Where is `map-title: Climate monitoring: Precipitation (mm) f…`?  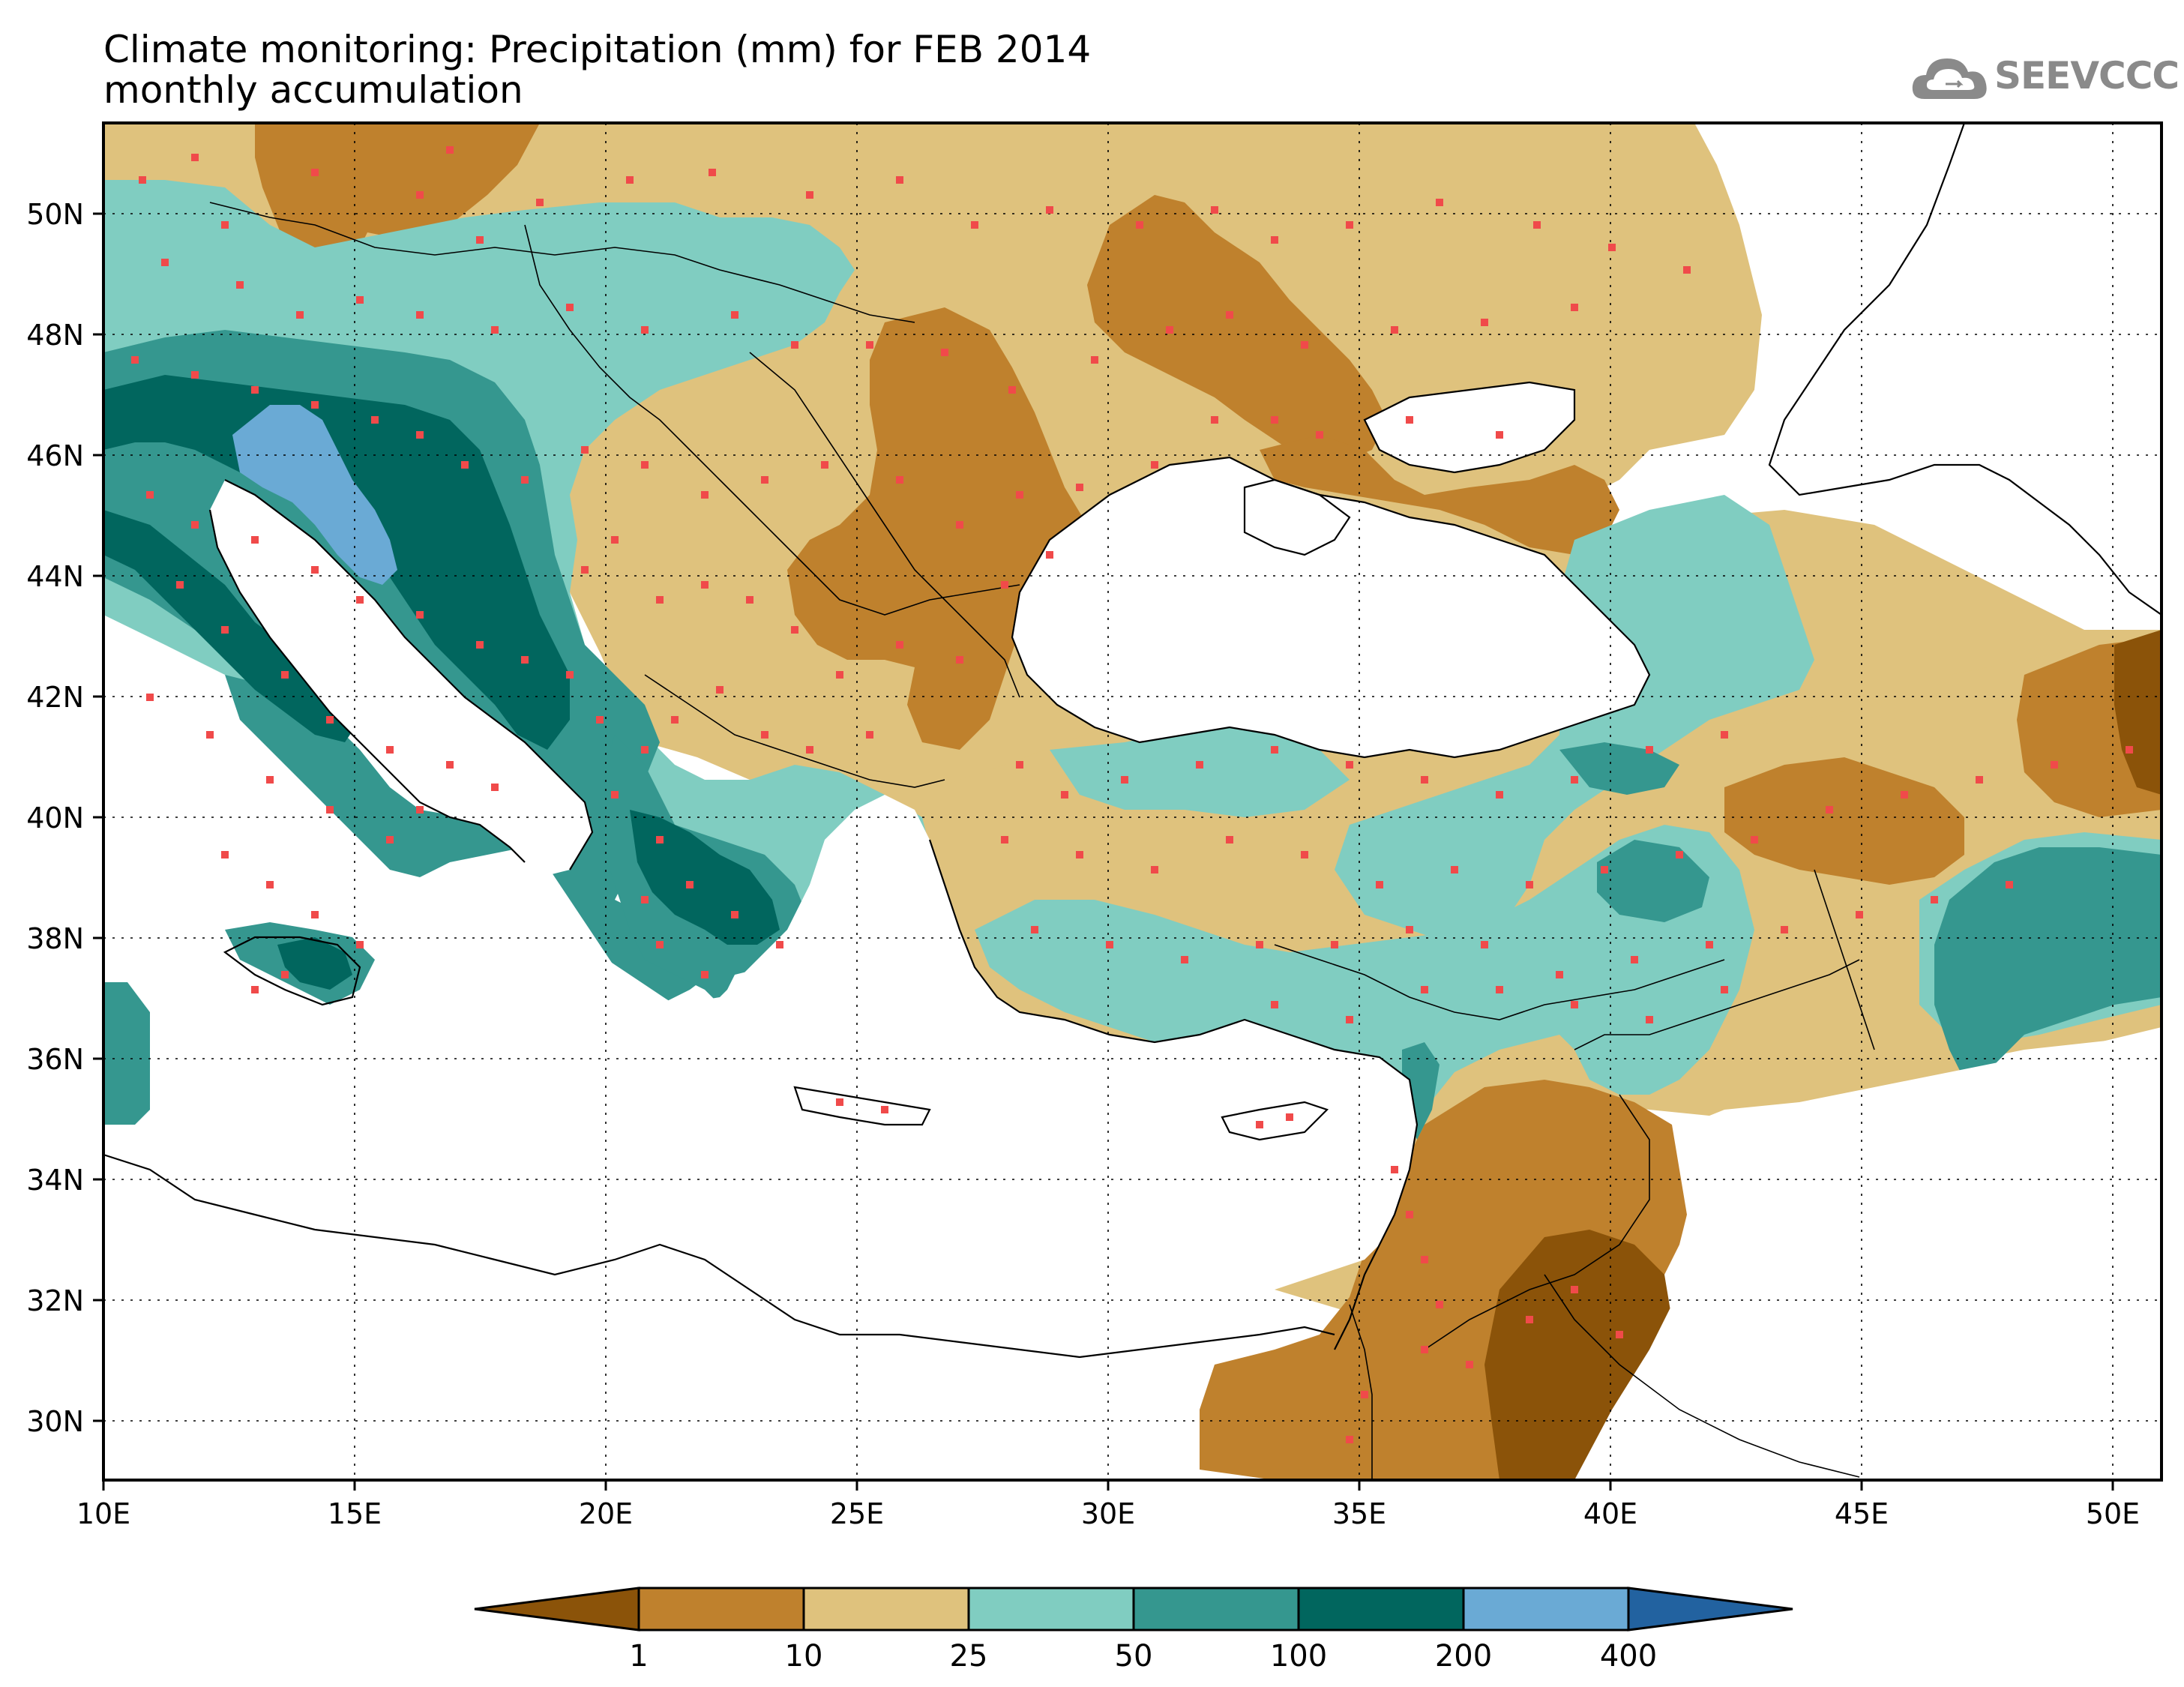
map-title: Climate monitoring: Precipitation (mm) f… is located at coordinates (597, 49).